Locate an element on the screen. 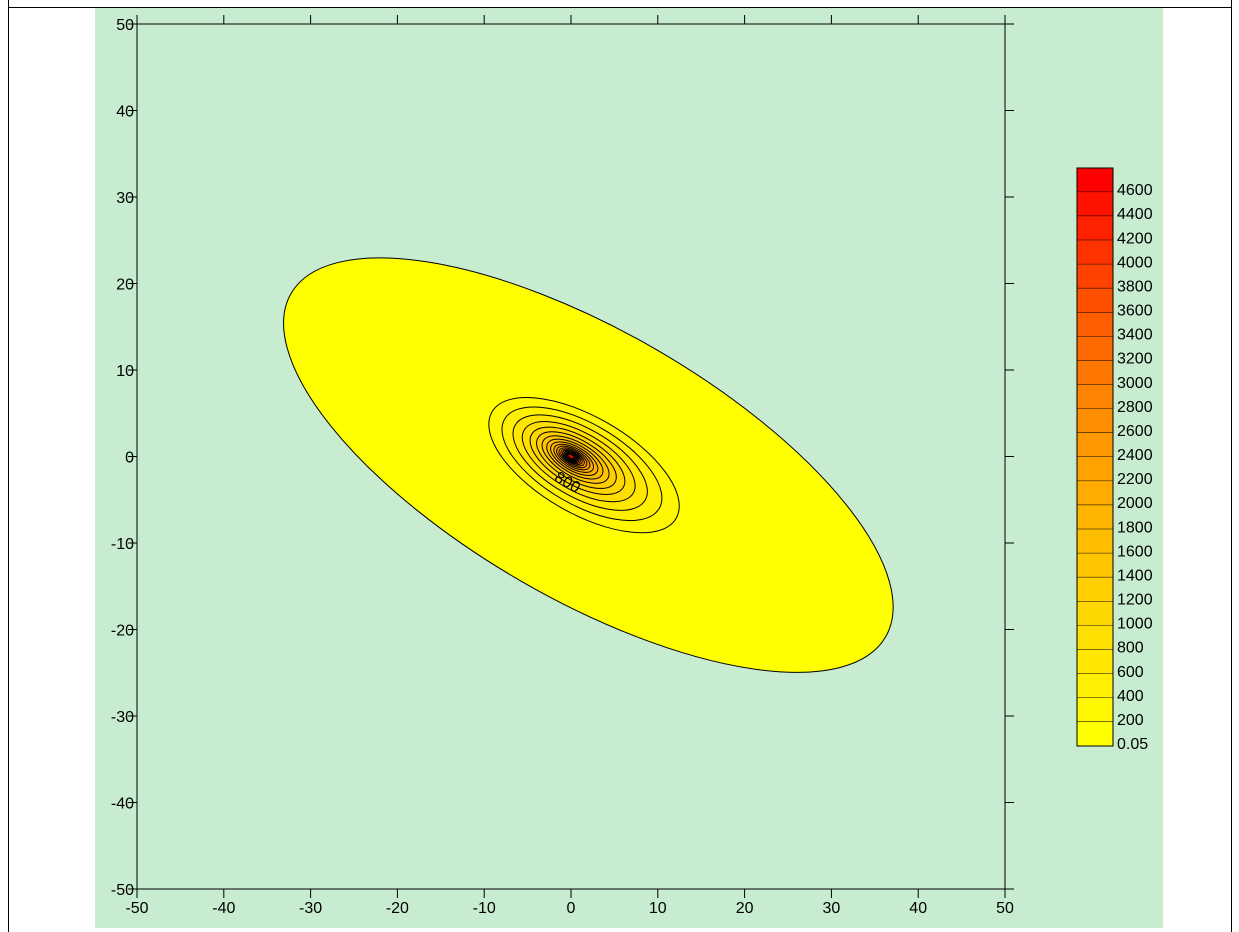 The width and height of the screenshot is (1239, 932). colorbar-label: 400 is located at coordinates (1130, 696).